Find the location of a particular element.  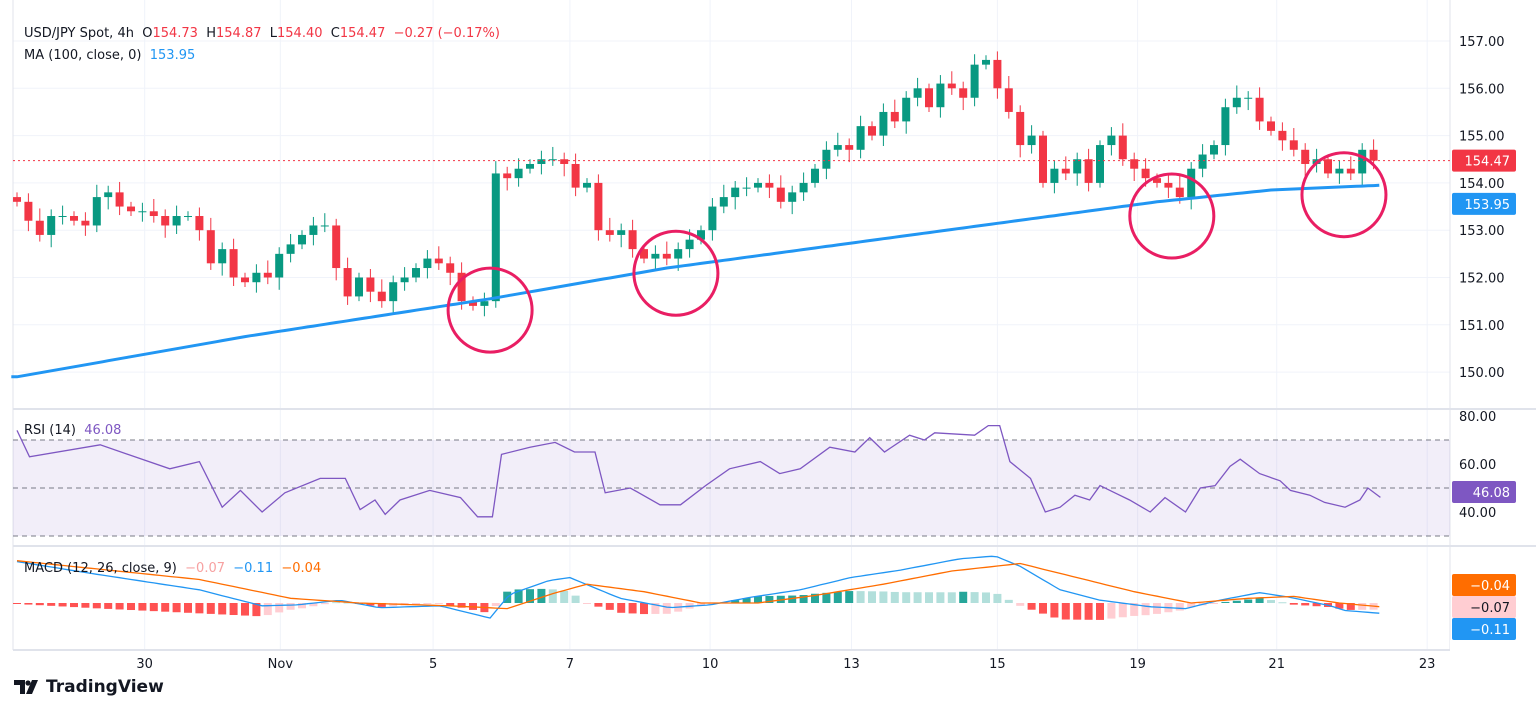

price-tick-label: 155.00 is located at coordinates (1482, 137).